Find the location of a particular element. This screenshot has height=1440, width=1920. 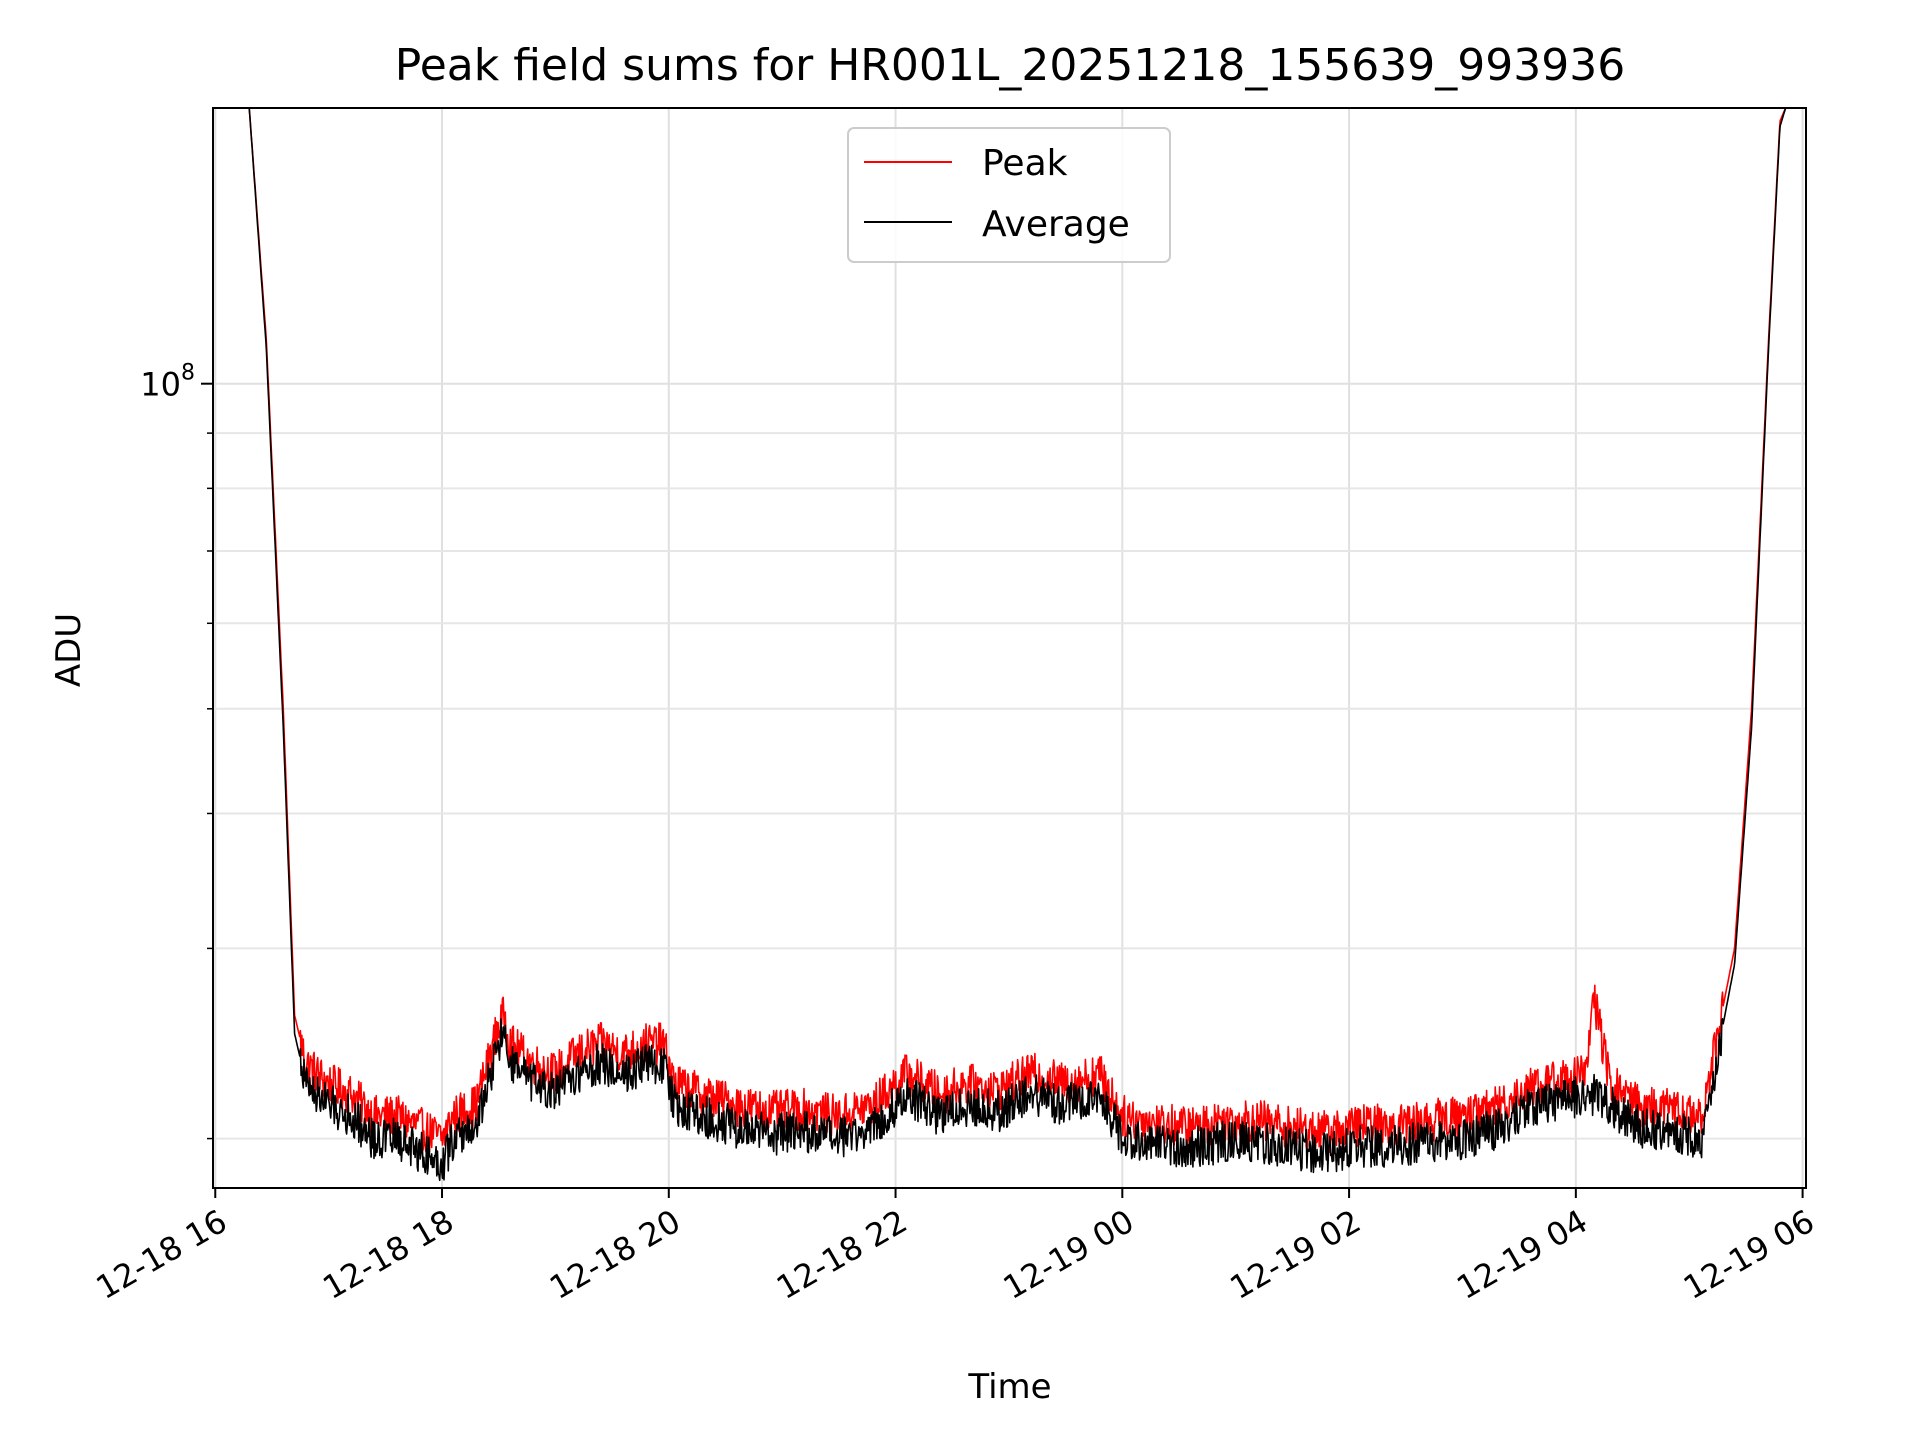

legend: Peak Average is located at coordinates (1009, 195).